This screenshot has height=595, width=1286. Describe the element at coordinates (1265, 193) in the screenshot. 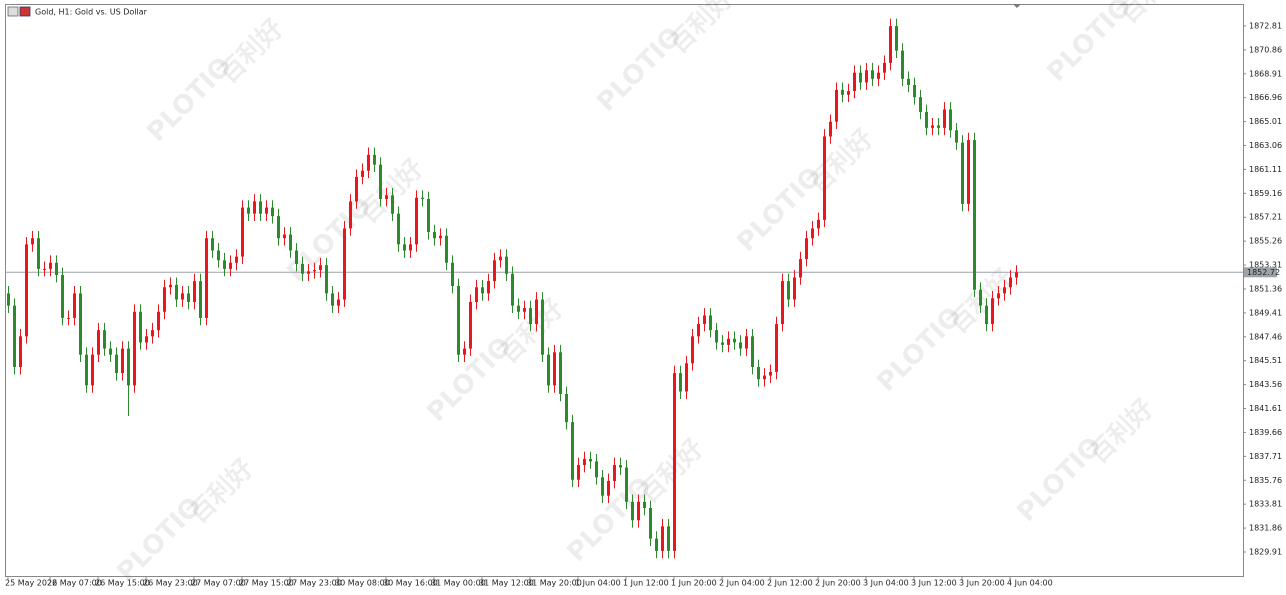

I see `y-tick-label: 1859.16` at that location.